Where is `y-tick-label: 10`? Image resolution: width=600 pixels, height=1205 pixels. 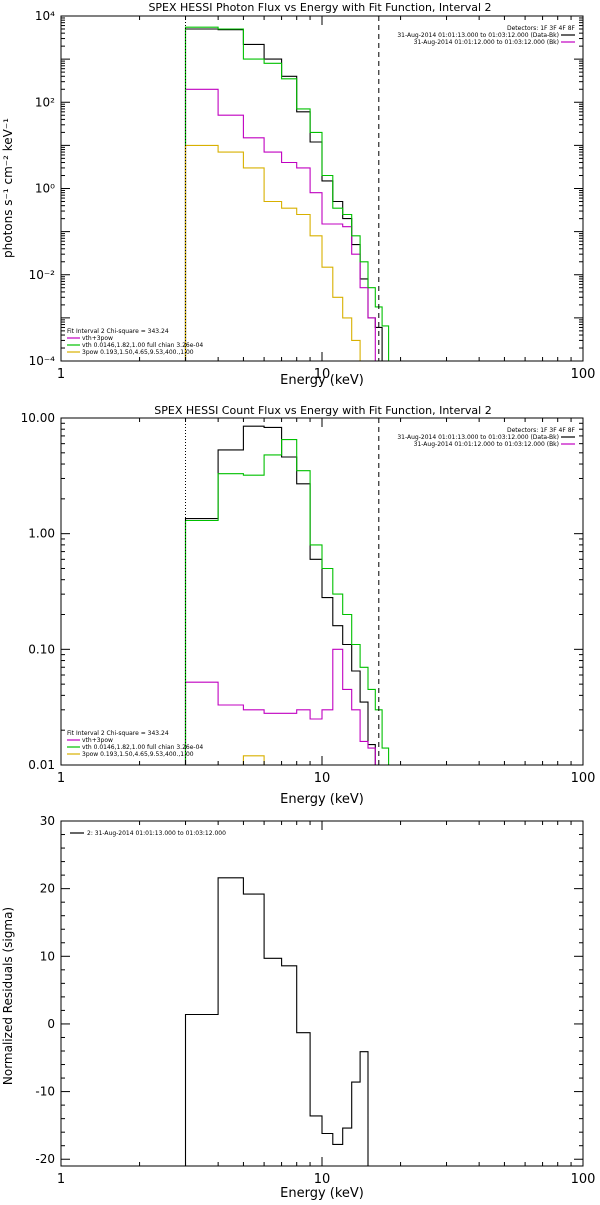 y-tick-label: 10 is located at coordinates (47, 956).